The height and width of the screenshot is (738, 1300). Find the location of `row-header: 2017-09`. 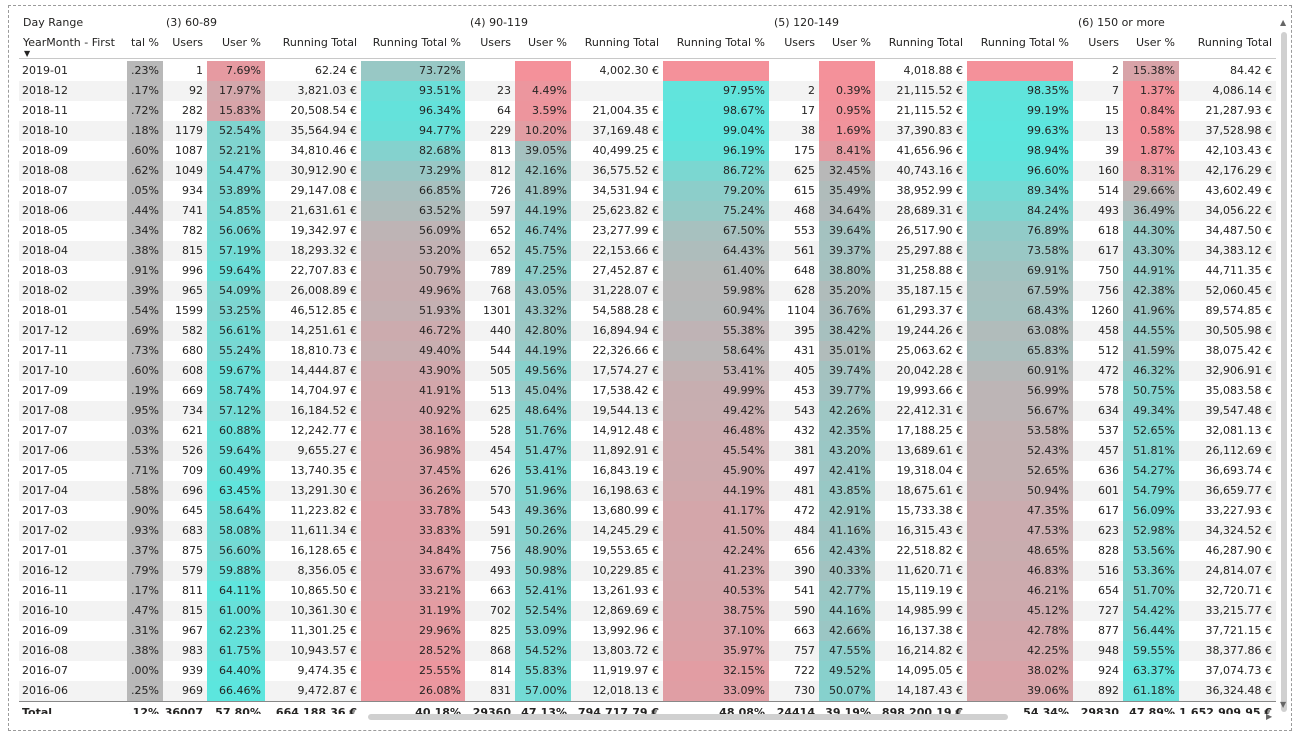

row-header: 2017-09 is located at coordinates (45, 390).